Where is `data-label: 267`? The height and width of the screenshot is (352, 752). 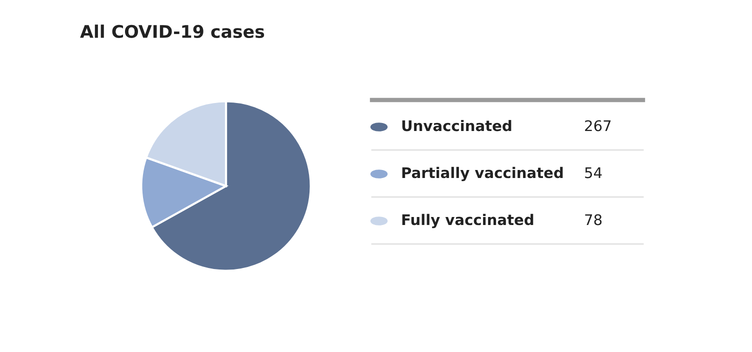 data-label: 267 is located at coordinates (598, 126).